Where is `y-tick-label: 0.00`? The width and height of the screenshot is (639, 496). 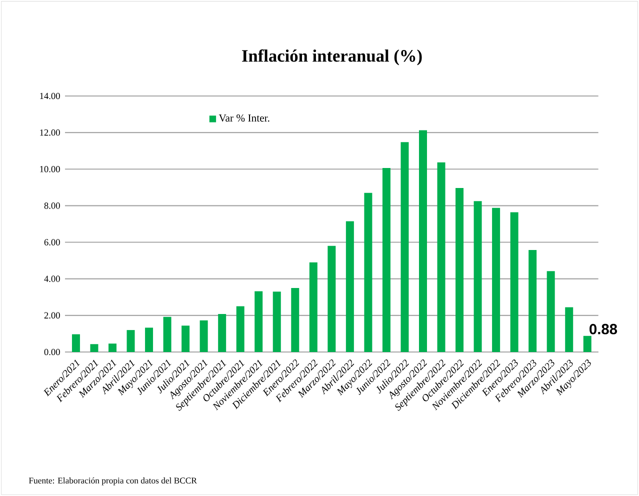 y-tick-label: 0.00 is located at coordinates (52, 352).